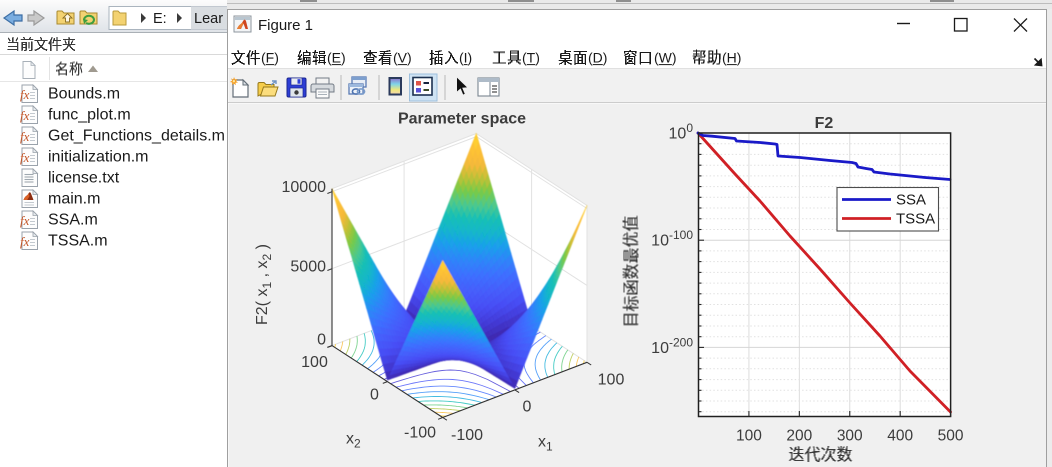 The width and height of the screenshot is (1052, 467). What do you see at coordinates (136, 136) in the screenshot?
I see `svg-text: Get_Functions_details.m` at bounding box center [136, 136].